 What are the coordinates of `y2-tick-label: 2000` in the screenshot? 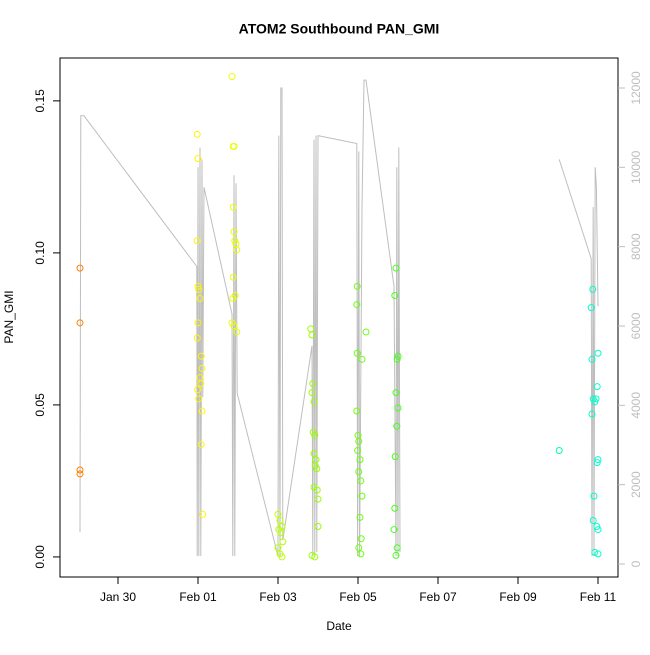 It's located at (636, 484).